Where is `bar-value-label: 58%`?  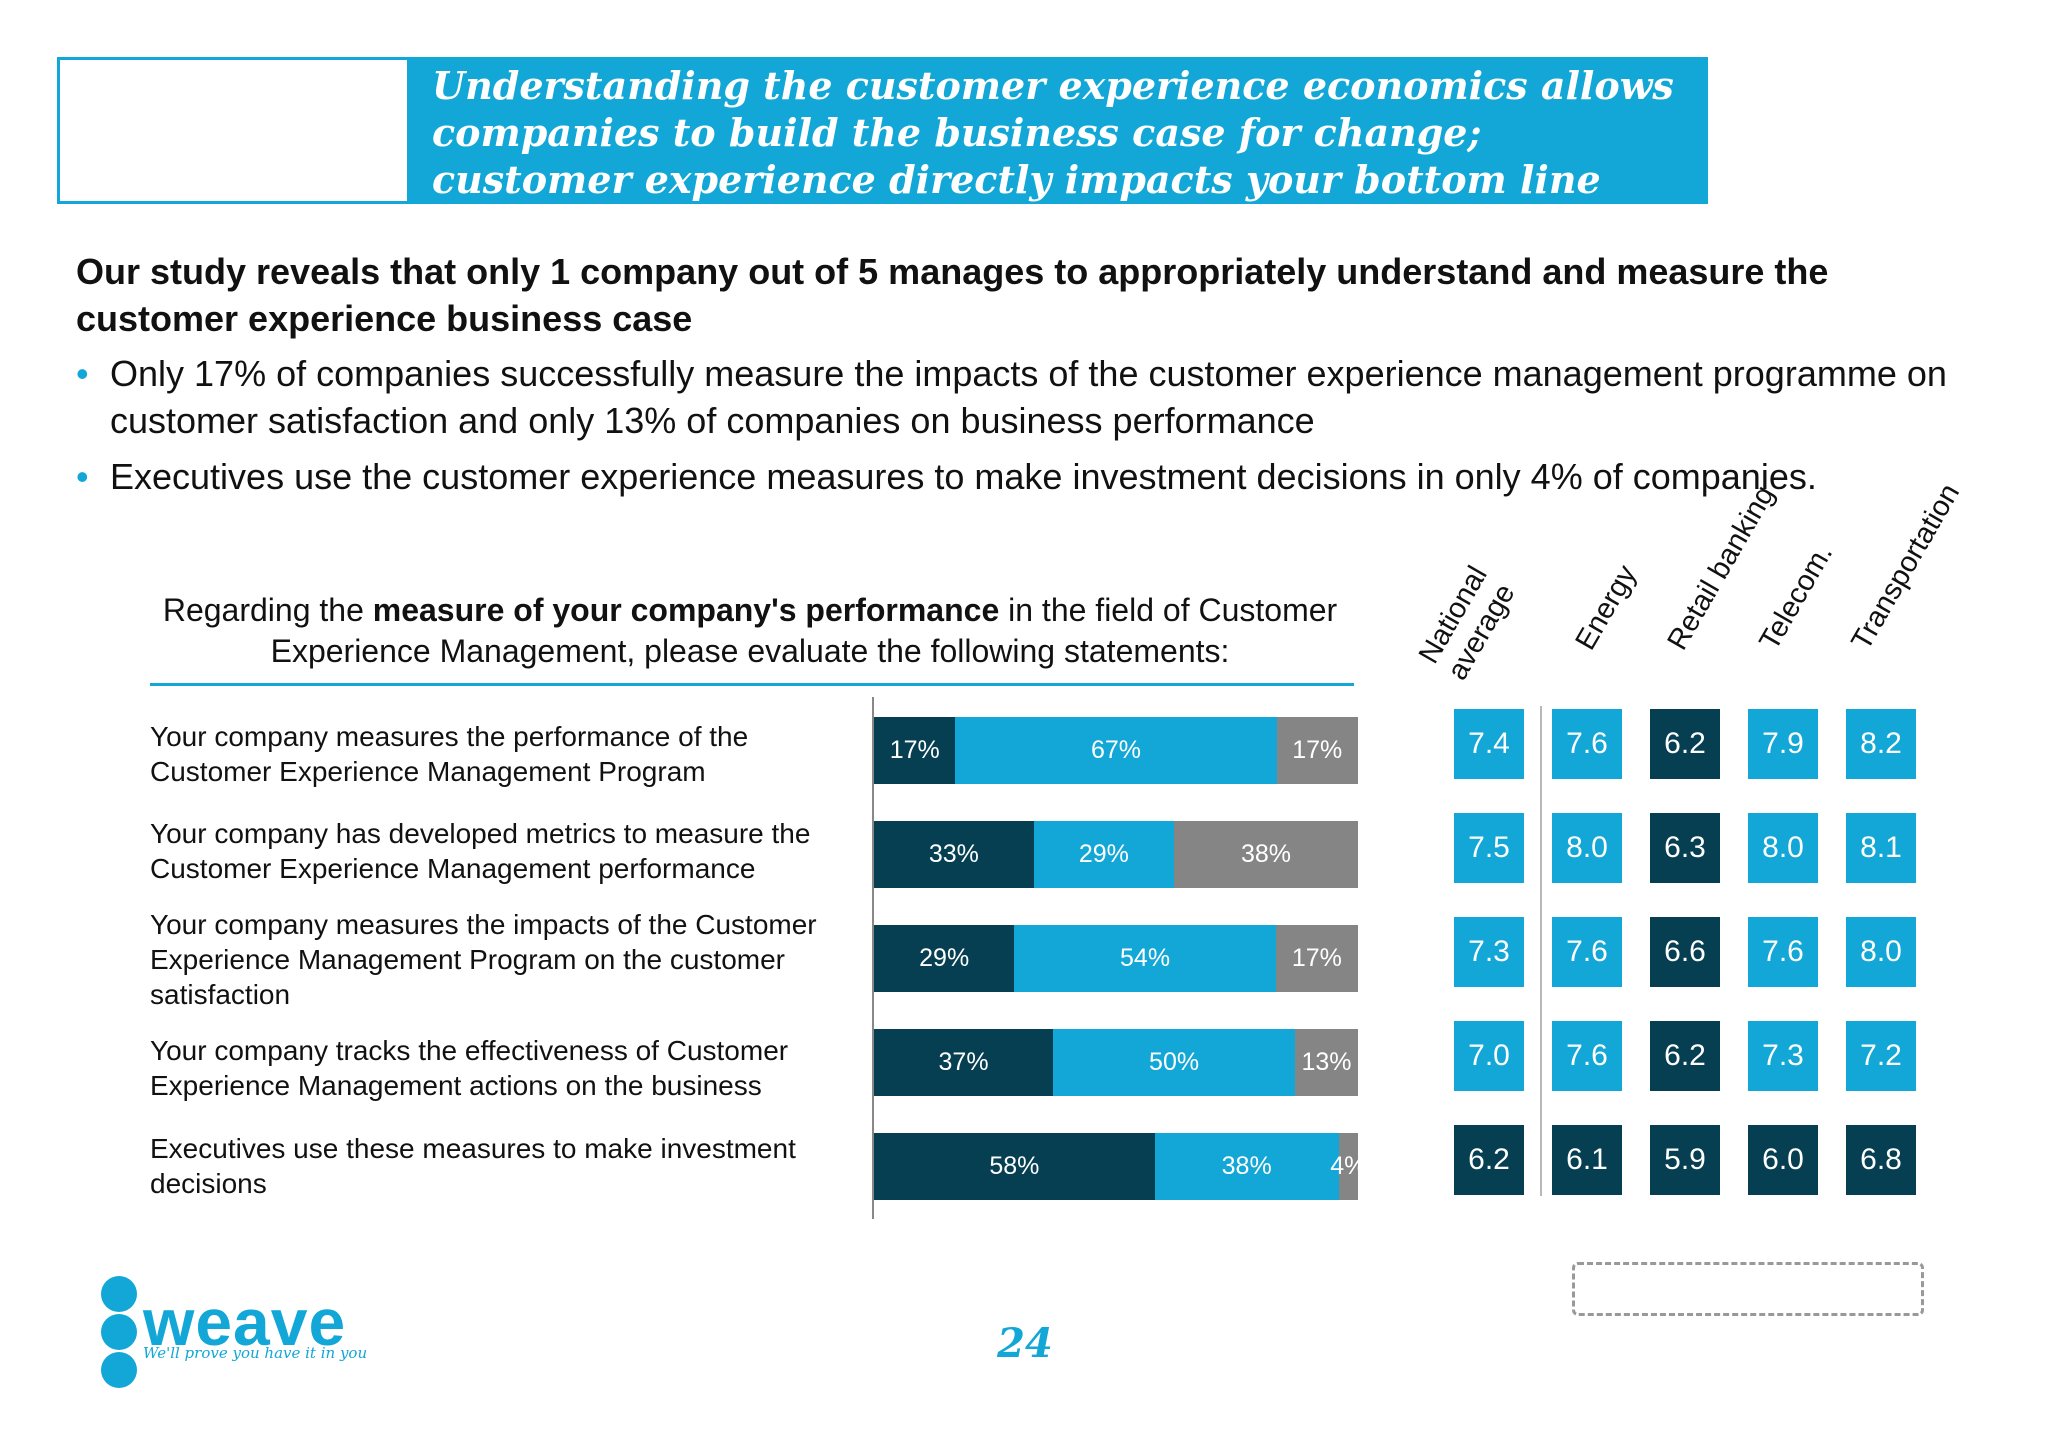 bar-value-label: 58% is located at coordinates (1014, 1166).